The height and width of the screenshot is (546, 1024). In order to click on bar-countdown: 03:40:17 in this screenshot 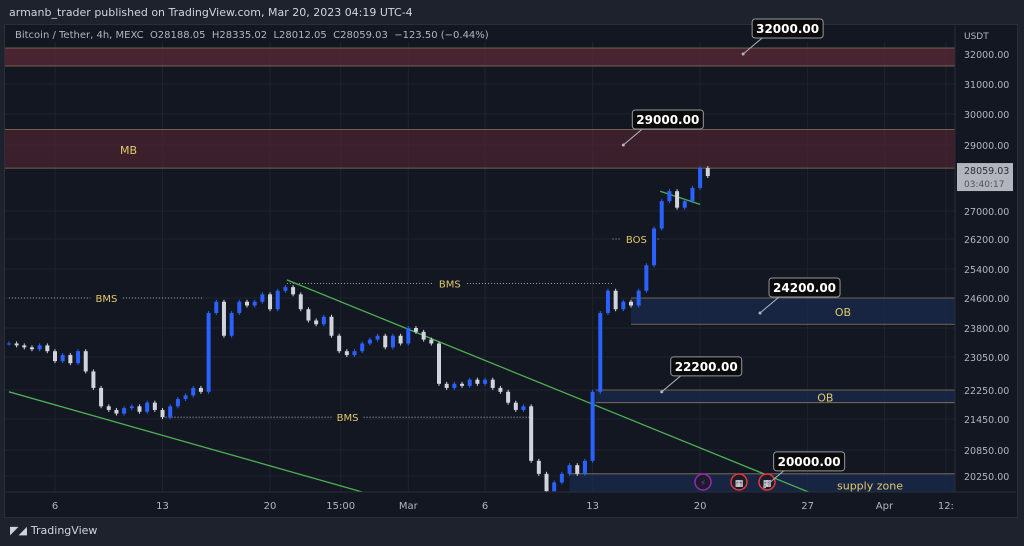, I will do `click(984, 185)`.